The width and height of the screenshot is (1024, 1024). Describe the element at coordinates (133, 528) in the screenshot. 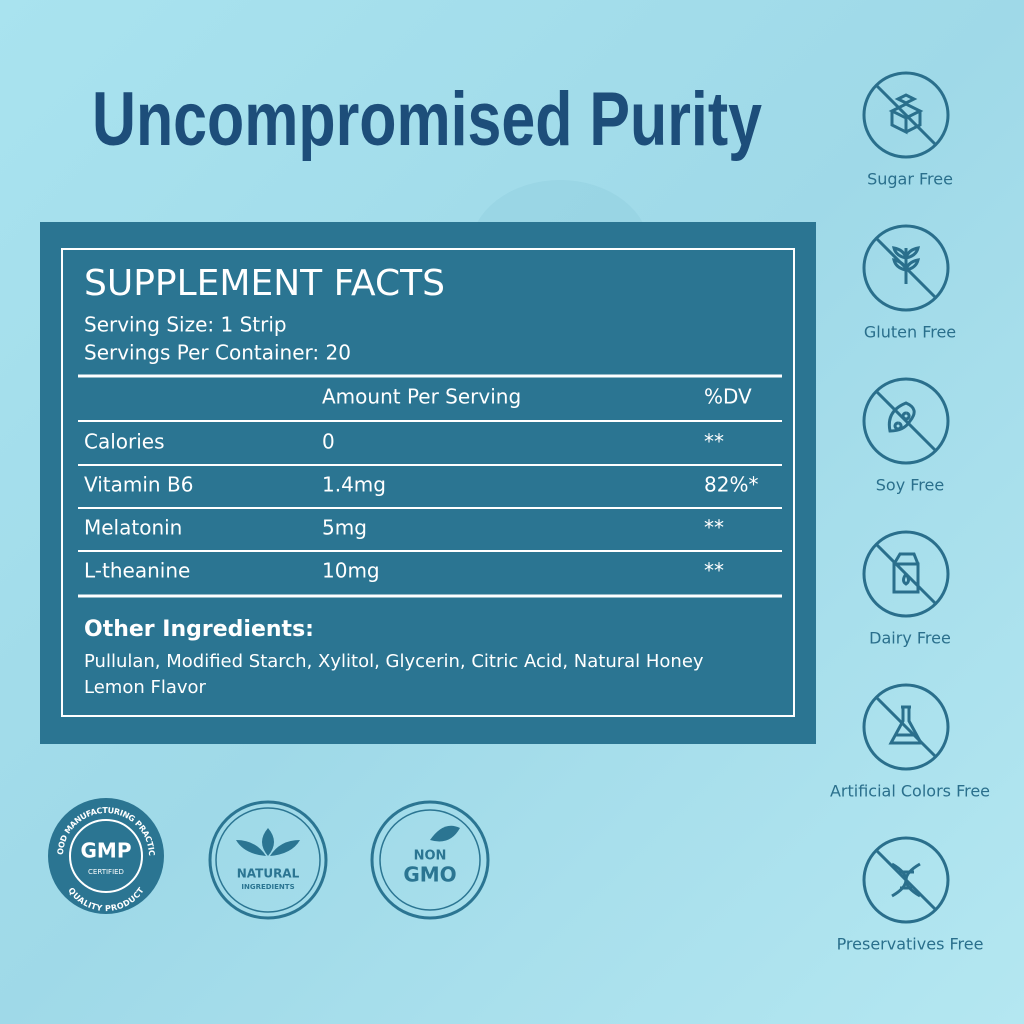

I see `fact-cell: Melatonin` at that location.